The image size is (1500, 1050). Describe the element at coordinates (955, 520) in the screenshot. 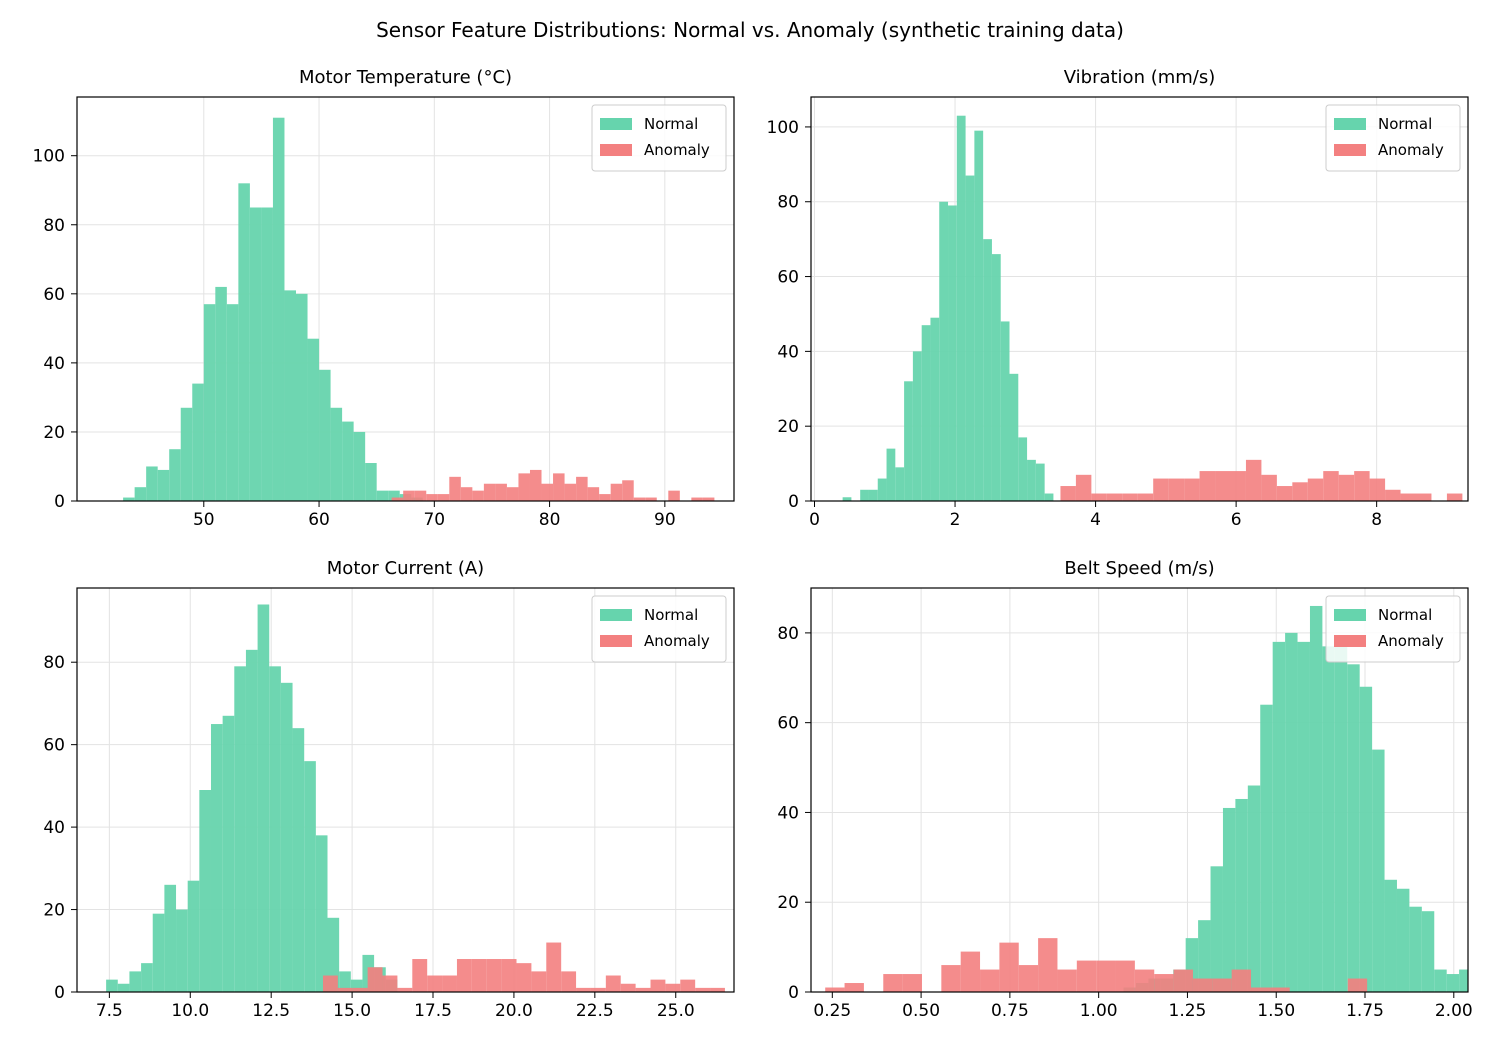

I see `x-tick-label: 2` at that location.